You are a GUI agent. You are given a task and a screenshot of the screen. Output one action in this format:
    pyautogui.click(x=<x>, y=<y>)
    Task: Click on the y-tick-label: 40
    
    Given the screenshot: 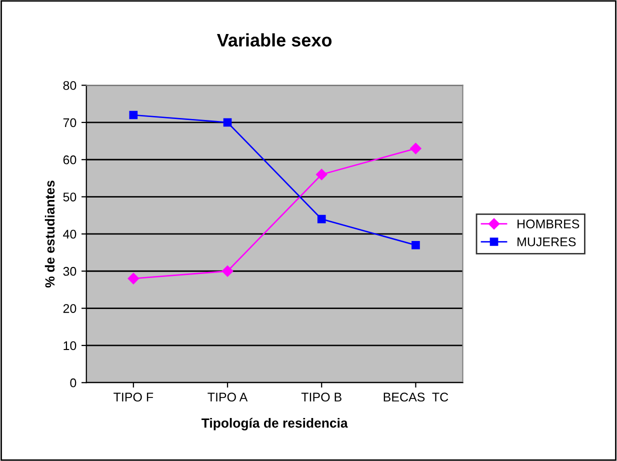 What is the action you would take?
    pyautogui.click(x=69, y=234)
    